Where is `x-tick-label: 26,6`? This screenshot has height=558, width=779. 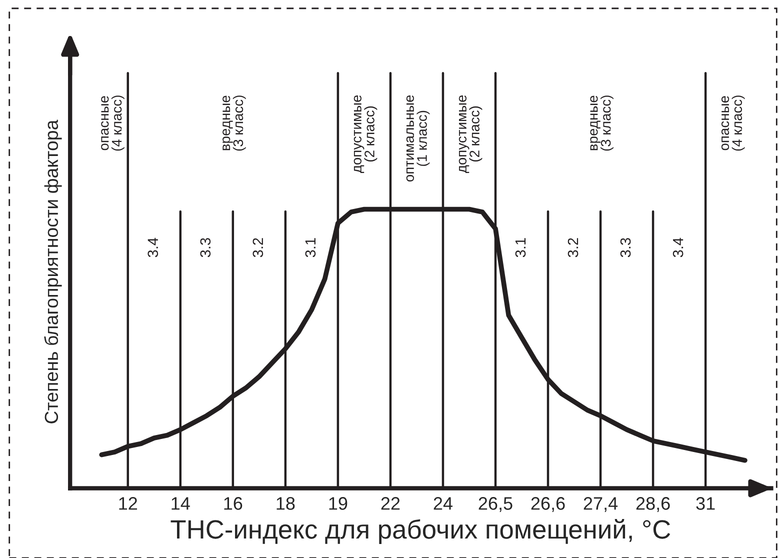
x-tick-label: 26,6 is located at coordinates (548, 504).